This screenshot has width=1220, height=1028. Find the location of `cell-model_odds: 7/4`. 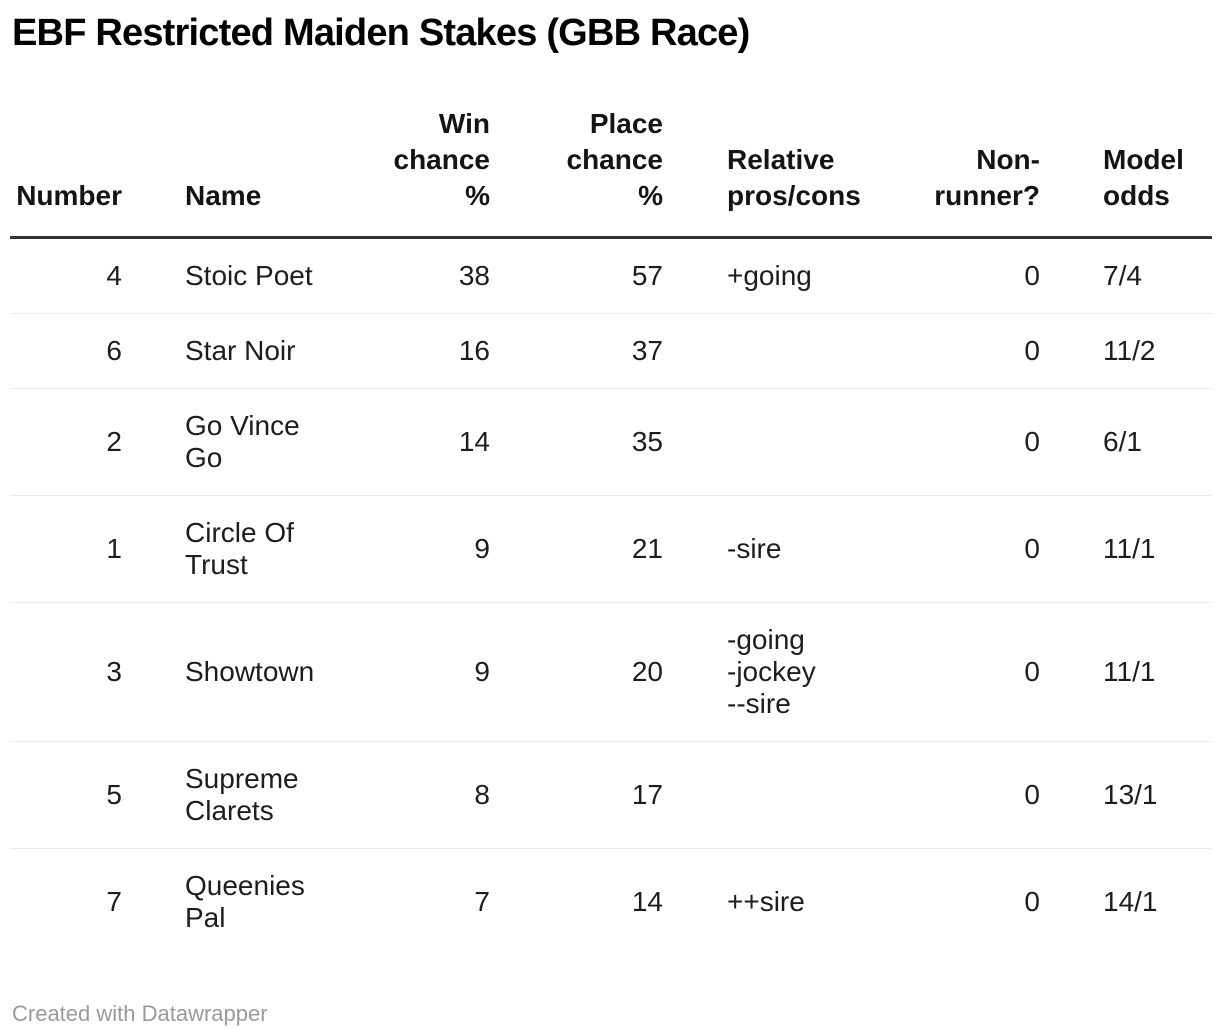

cell-model_odds: 7/4 is located at coordinates (1126, 275).